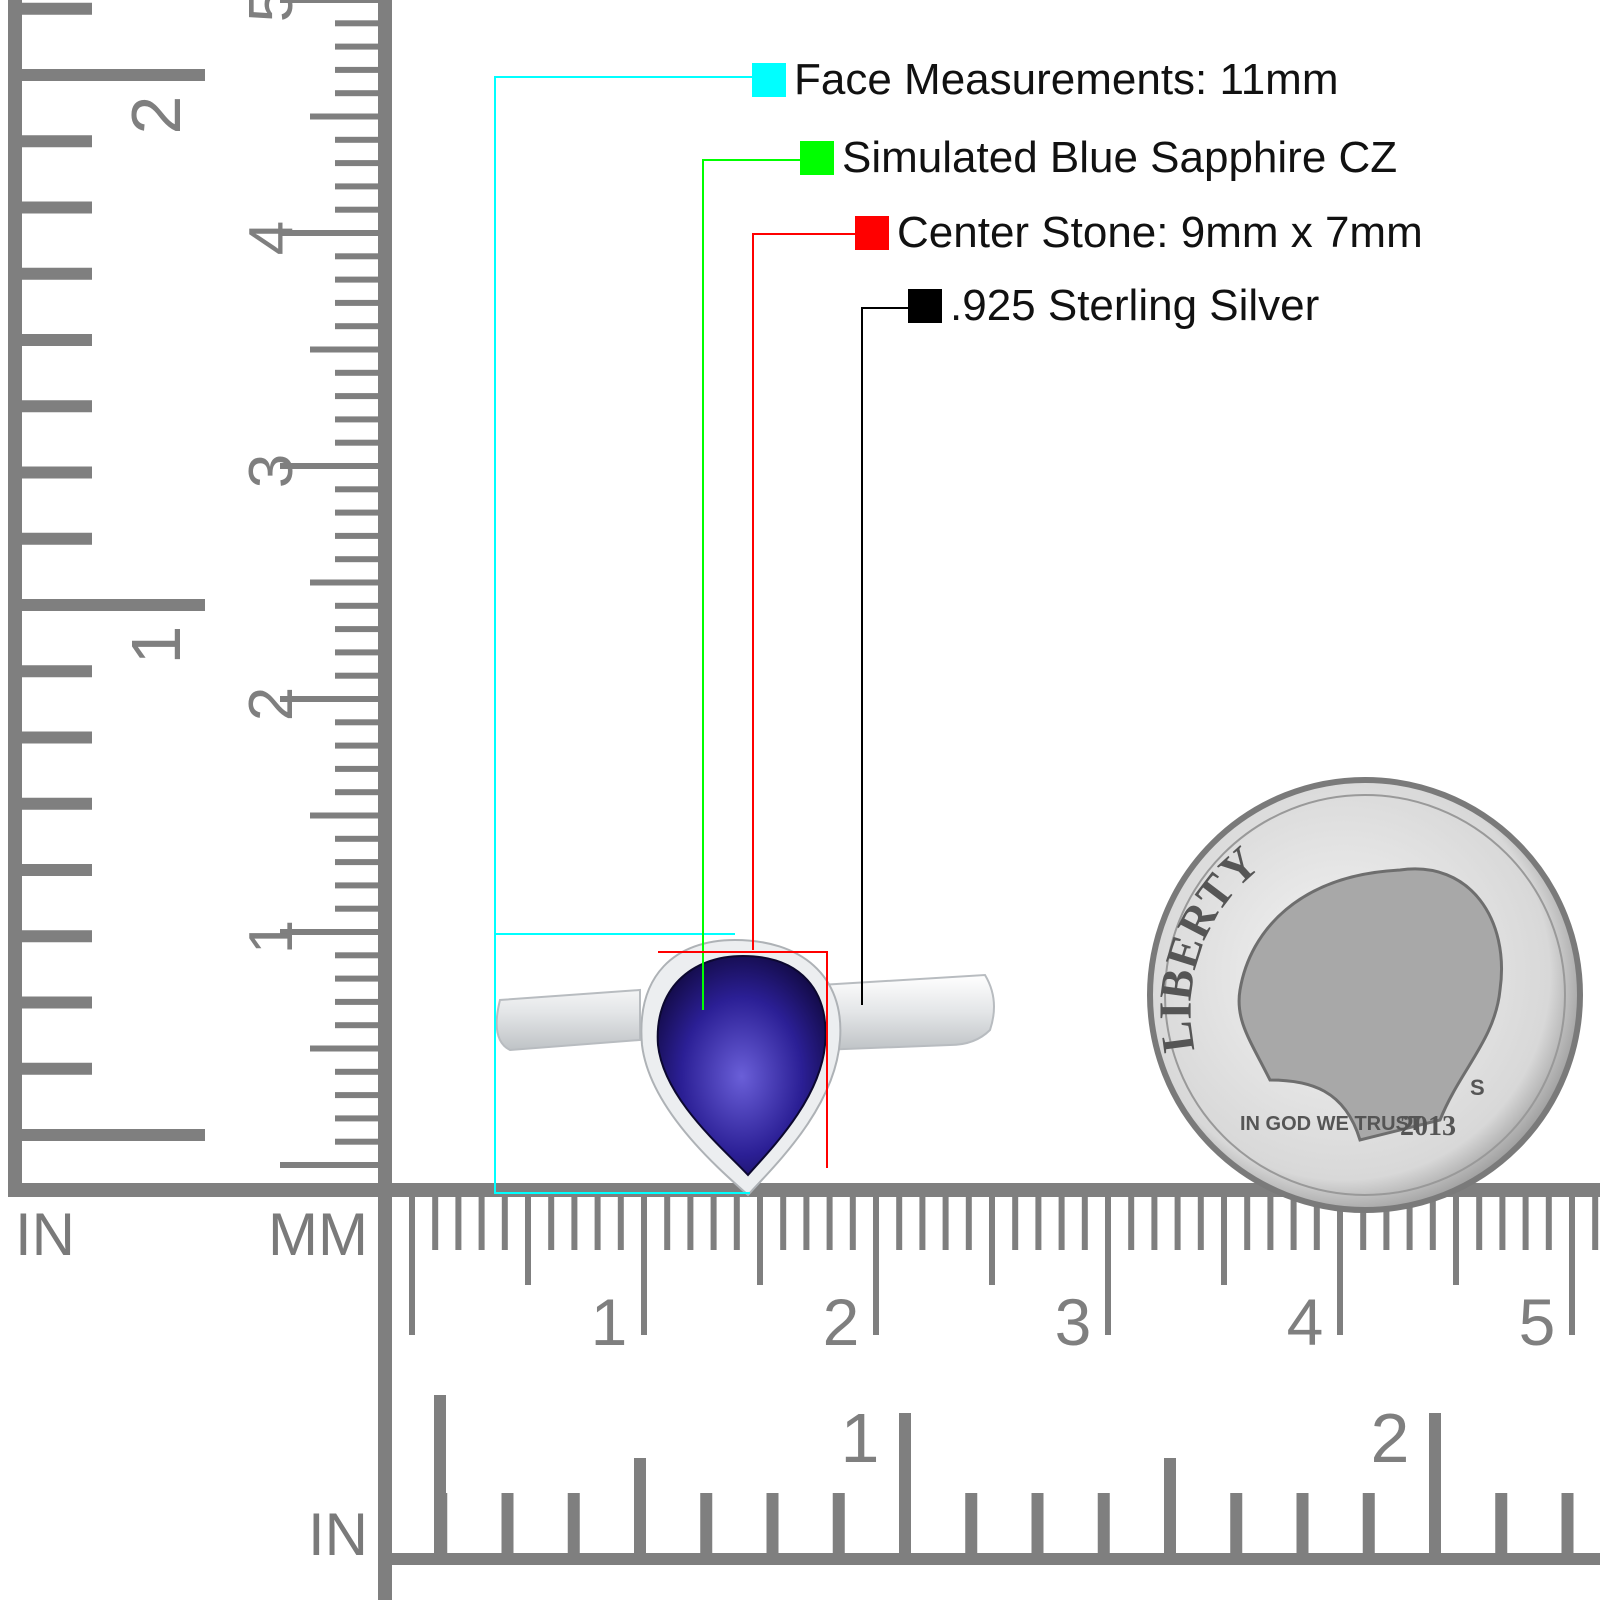 This screenshot has width=1600, height=1600. Describe the element at coordinates (338, 1534) in the screenshot. I see `inch-unit-label-bottom: IN` at that location.